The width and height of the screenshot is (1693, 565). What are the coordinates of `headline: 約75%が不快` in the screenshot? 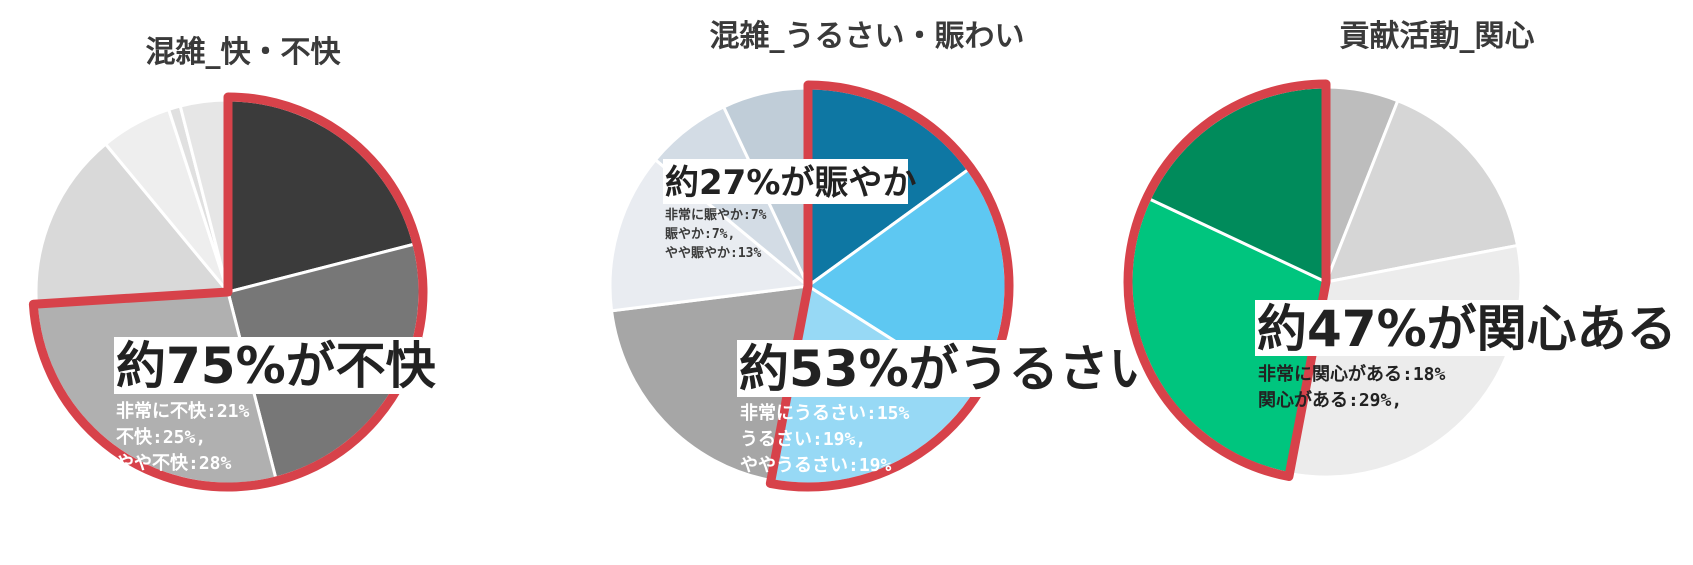 It's located at (276, 366).